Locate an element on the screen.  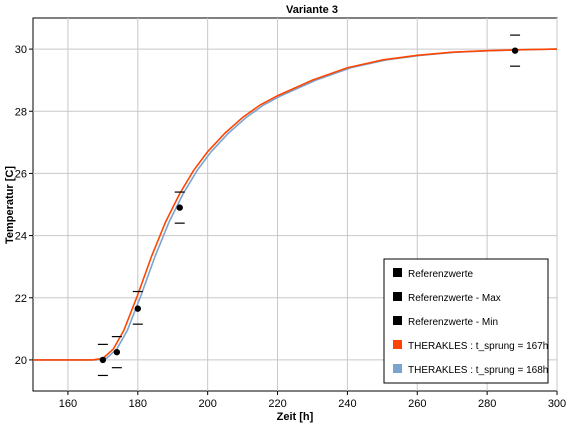
x-tick-label: 180 is located at coordinates (138, 404).